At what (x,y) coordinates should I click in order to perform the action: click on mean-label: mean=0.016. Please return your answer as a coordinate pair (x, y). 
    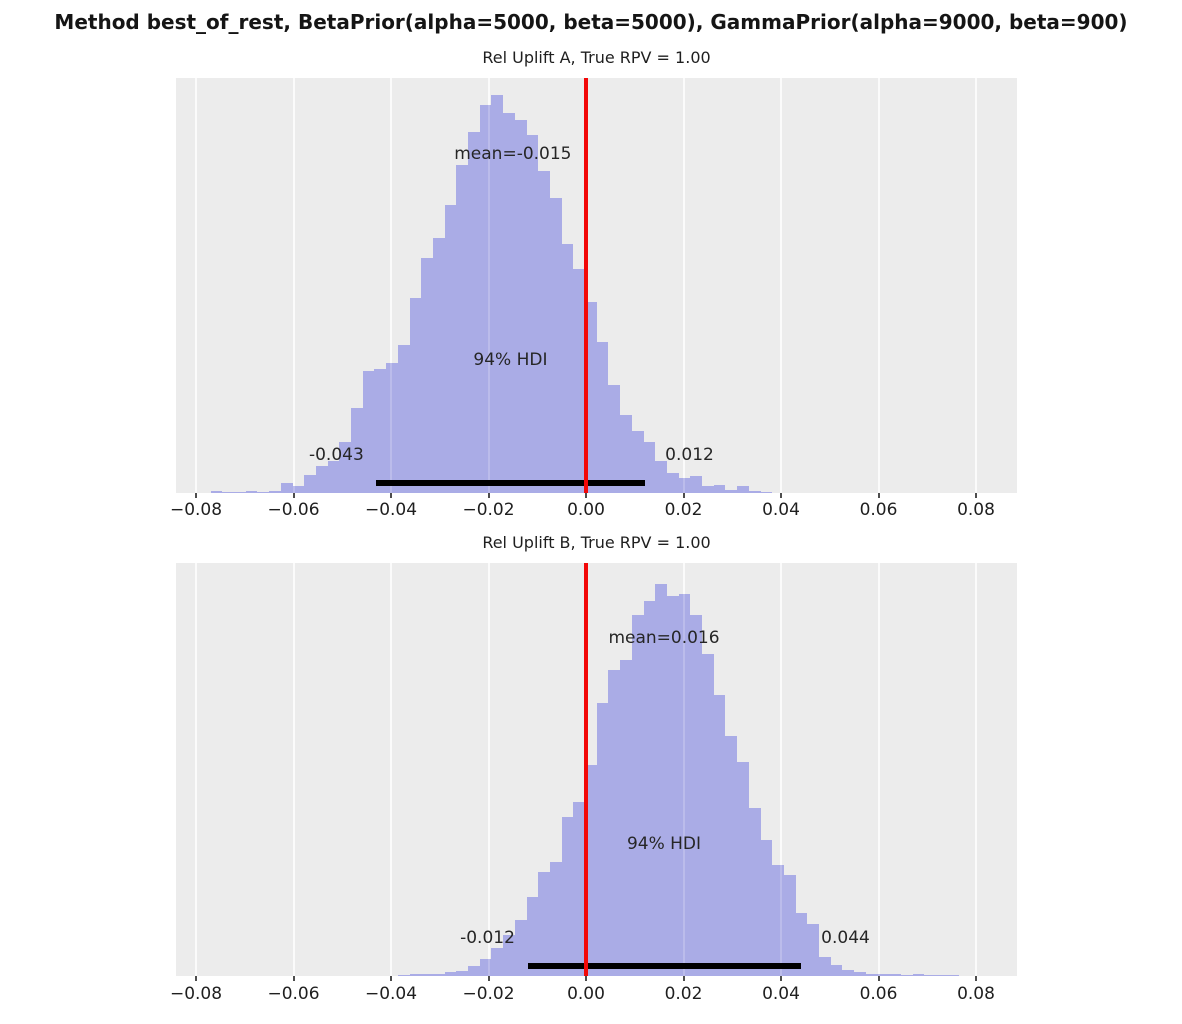
    Looking at the image, I should click on (664, 638).